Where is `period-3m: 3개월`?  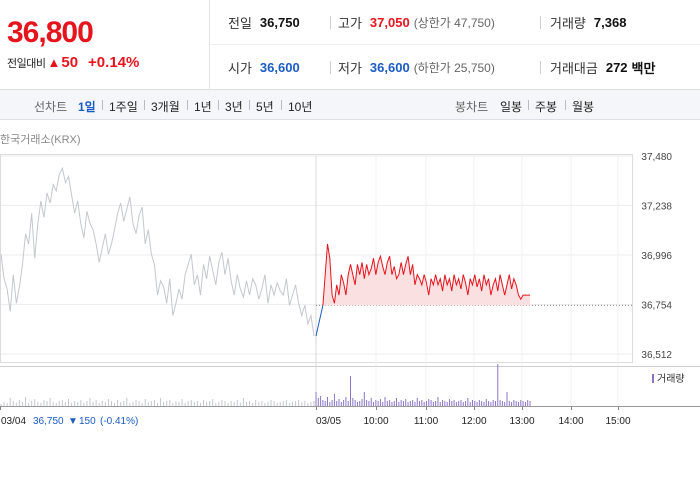 period-3m: 3개월 is located at coordinates (165, 107).